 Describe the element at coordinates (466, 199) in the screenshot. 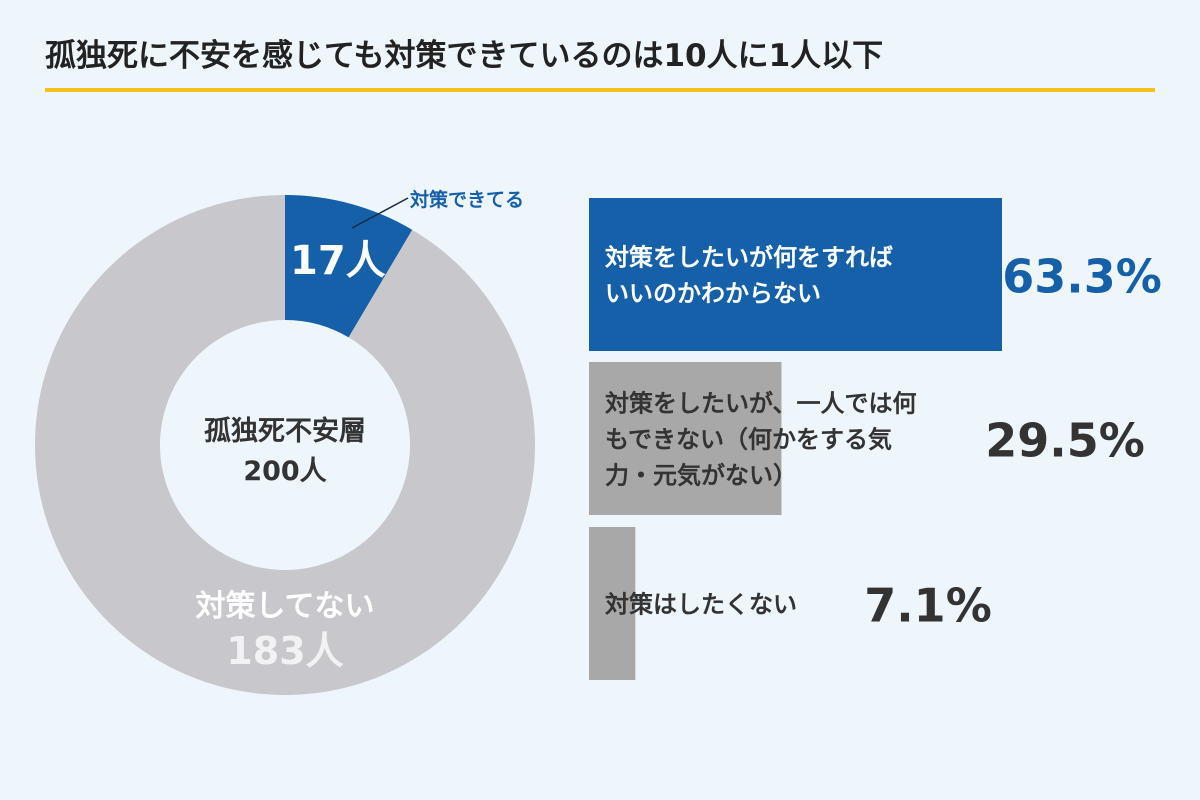

I see `slice-label-0: 対策できてる` at that location.